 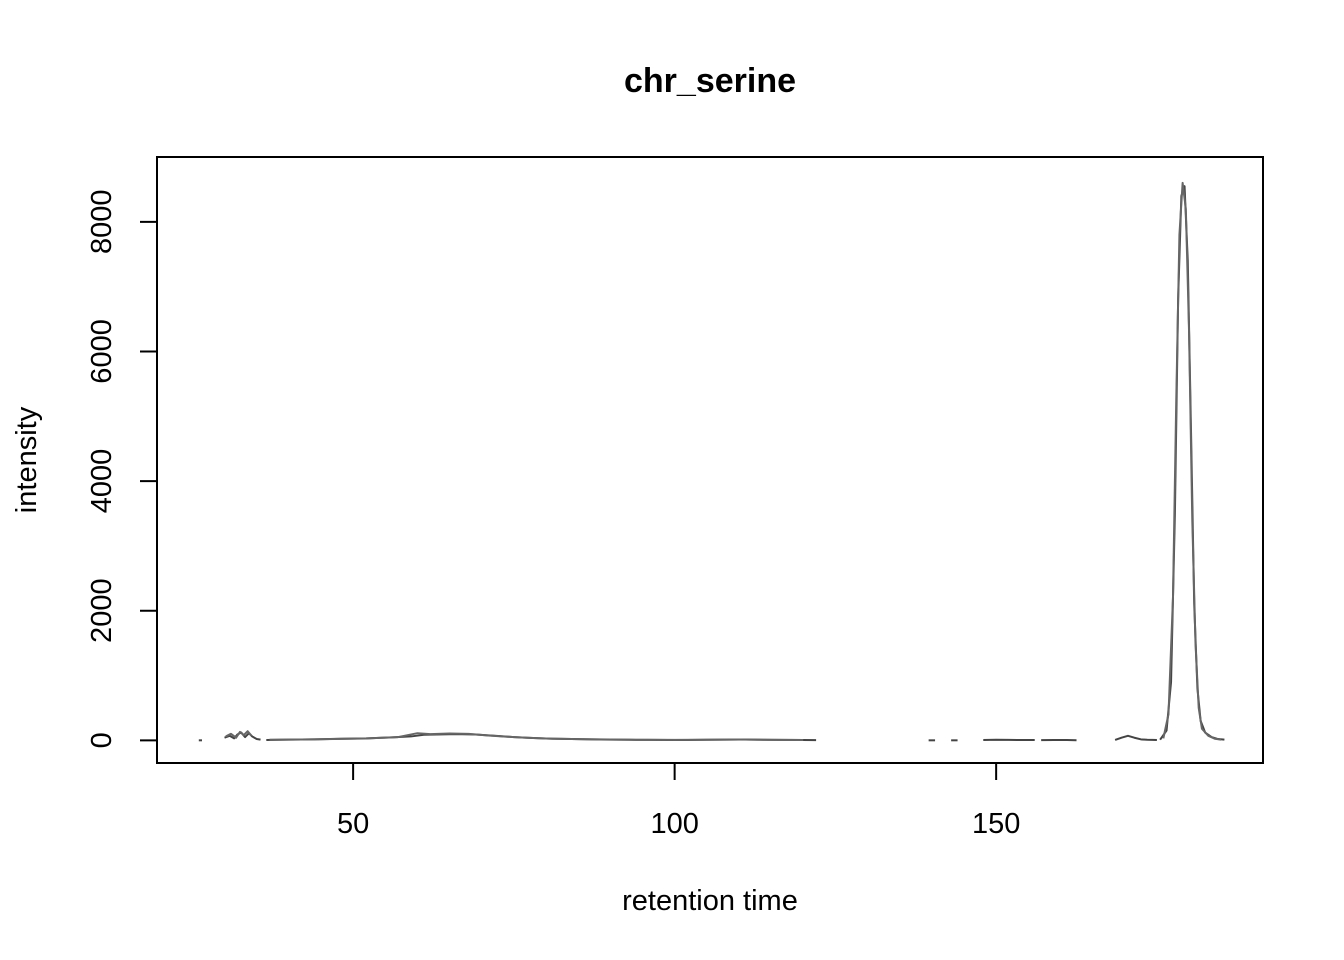 I want to click on x-tick-label: 100, so click(x=674, y=824).